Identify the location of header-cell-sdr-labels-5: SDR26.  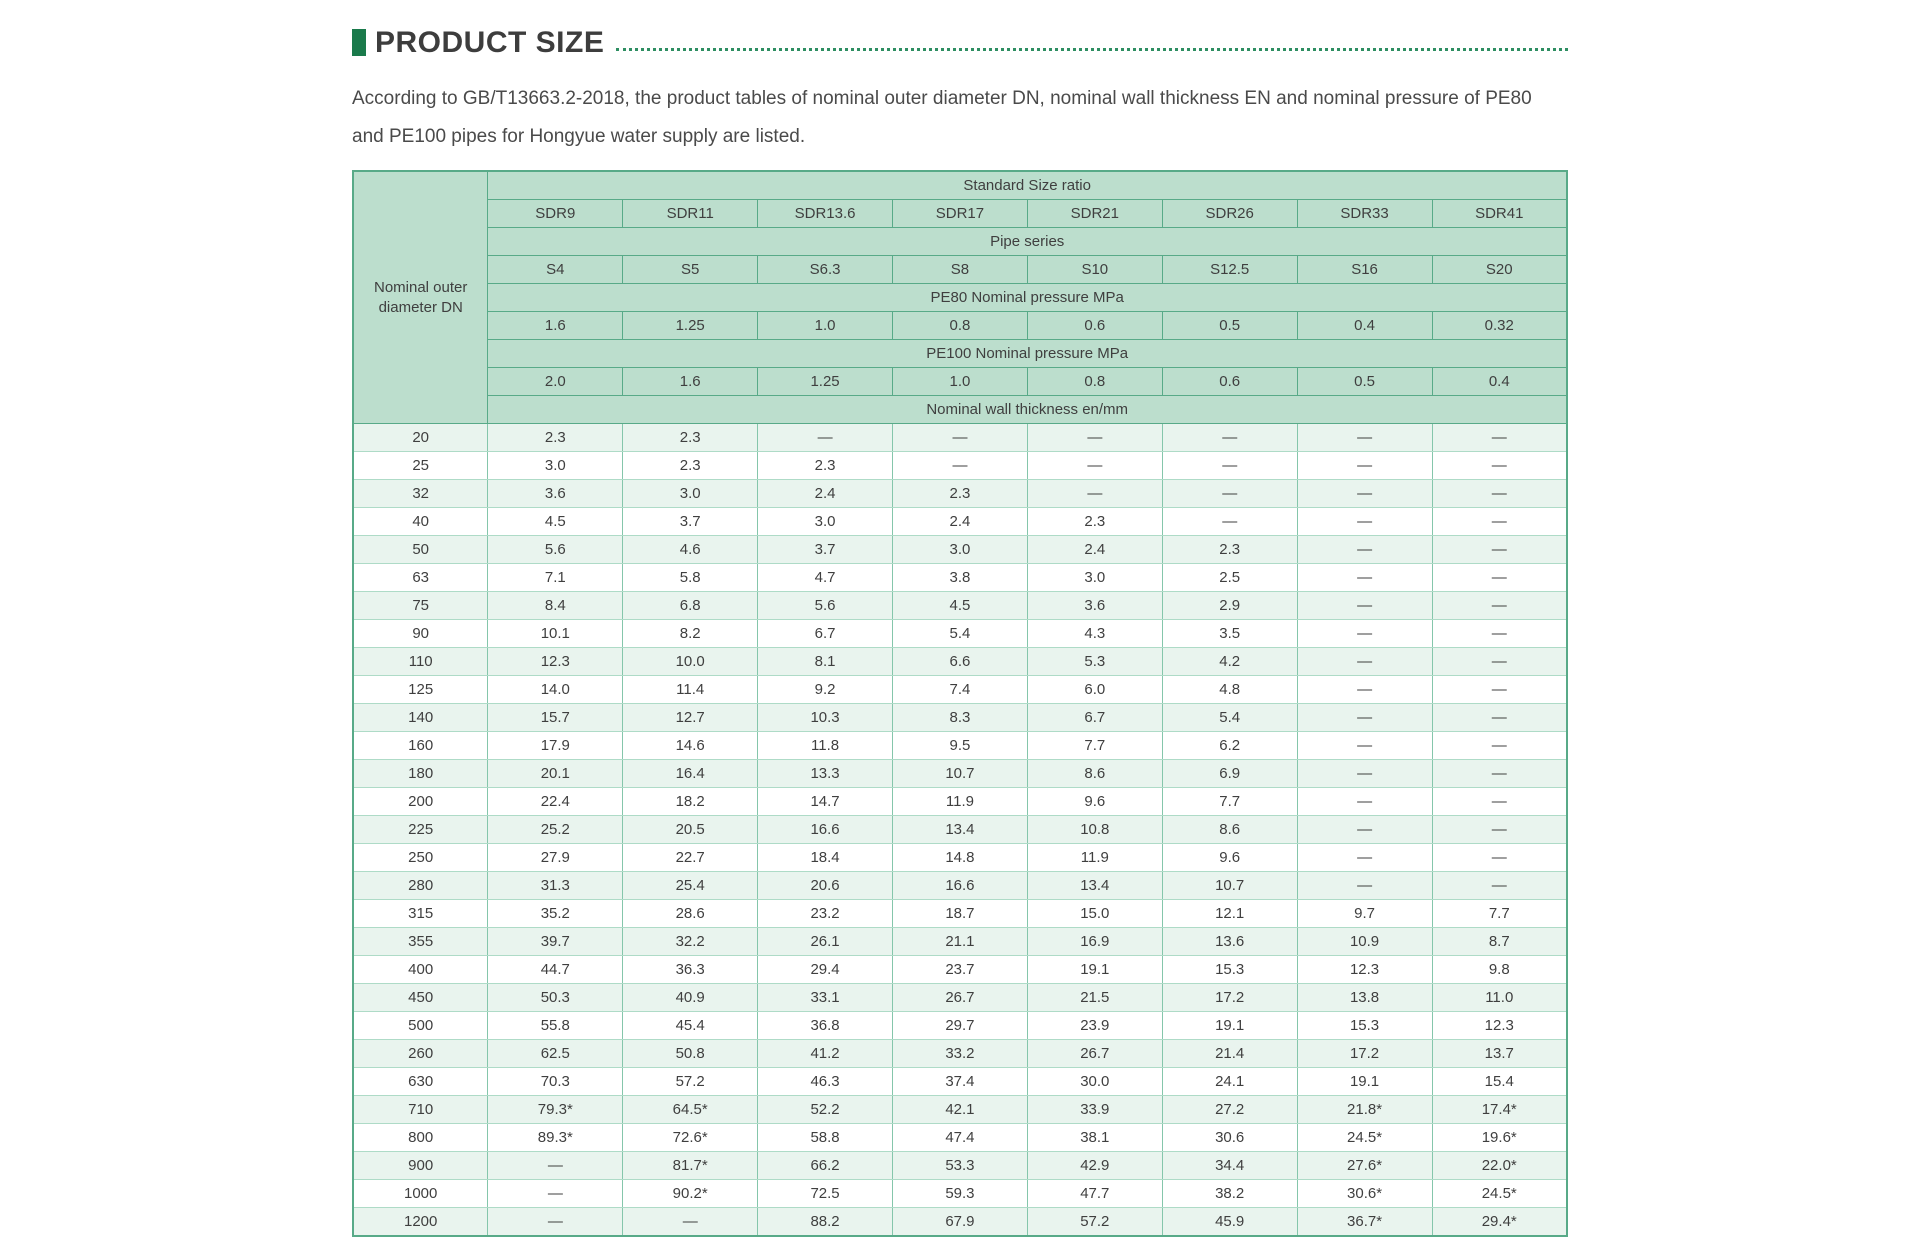
(1229, 213).